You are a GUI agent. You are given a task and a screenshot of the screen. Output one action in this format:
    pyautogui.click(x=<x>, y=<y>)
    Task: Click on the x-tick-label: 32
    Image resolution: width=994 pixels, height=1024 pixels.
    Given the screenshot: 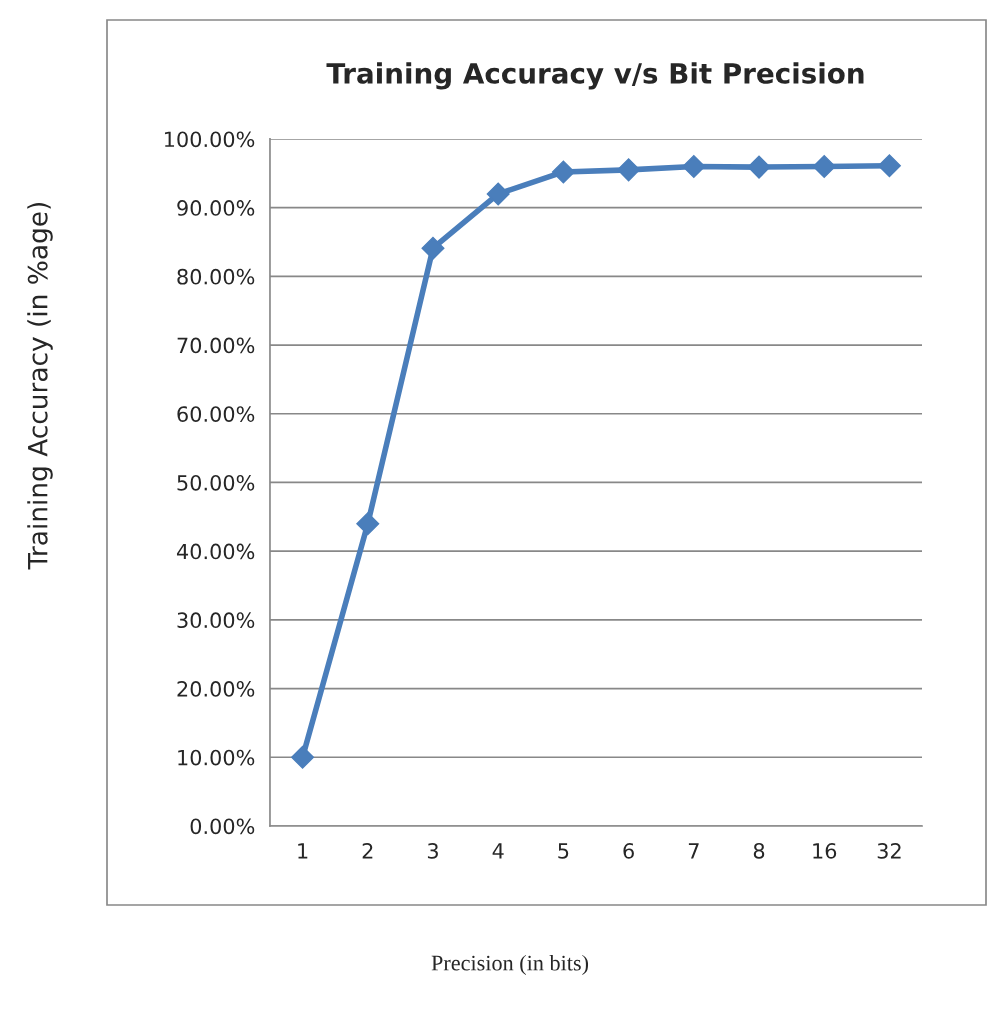 What is the action you would take?
    pyautogui.click(x=889, y=850)
    